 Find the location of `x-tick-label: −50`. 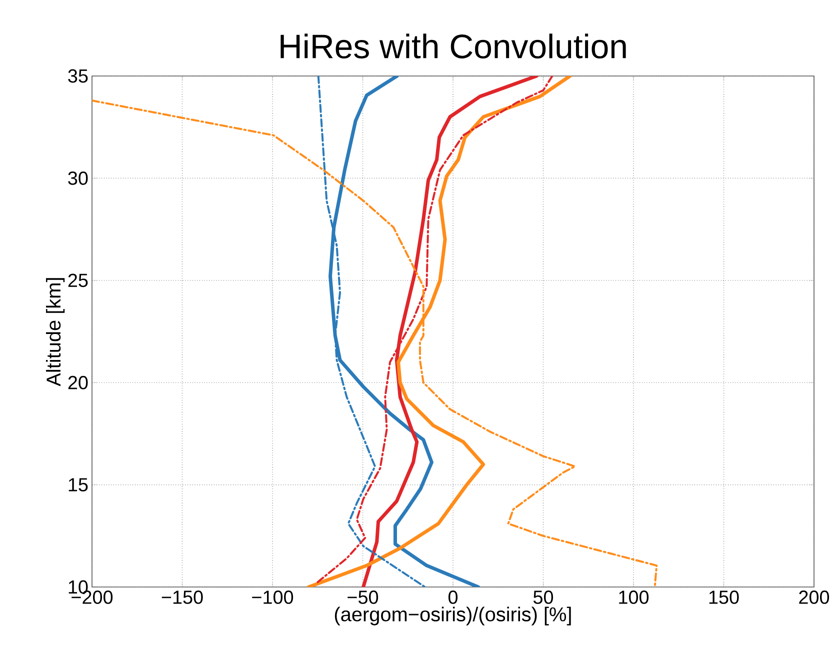

x-tick-label: −50 is located at coordinates (363, 597).